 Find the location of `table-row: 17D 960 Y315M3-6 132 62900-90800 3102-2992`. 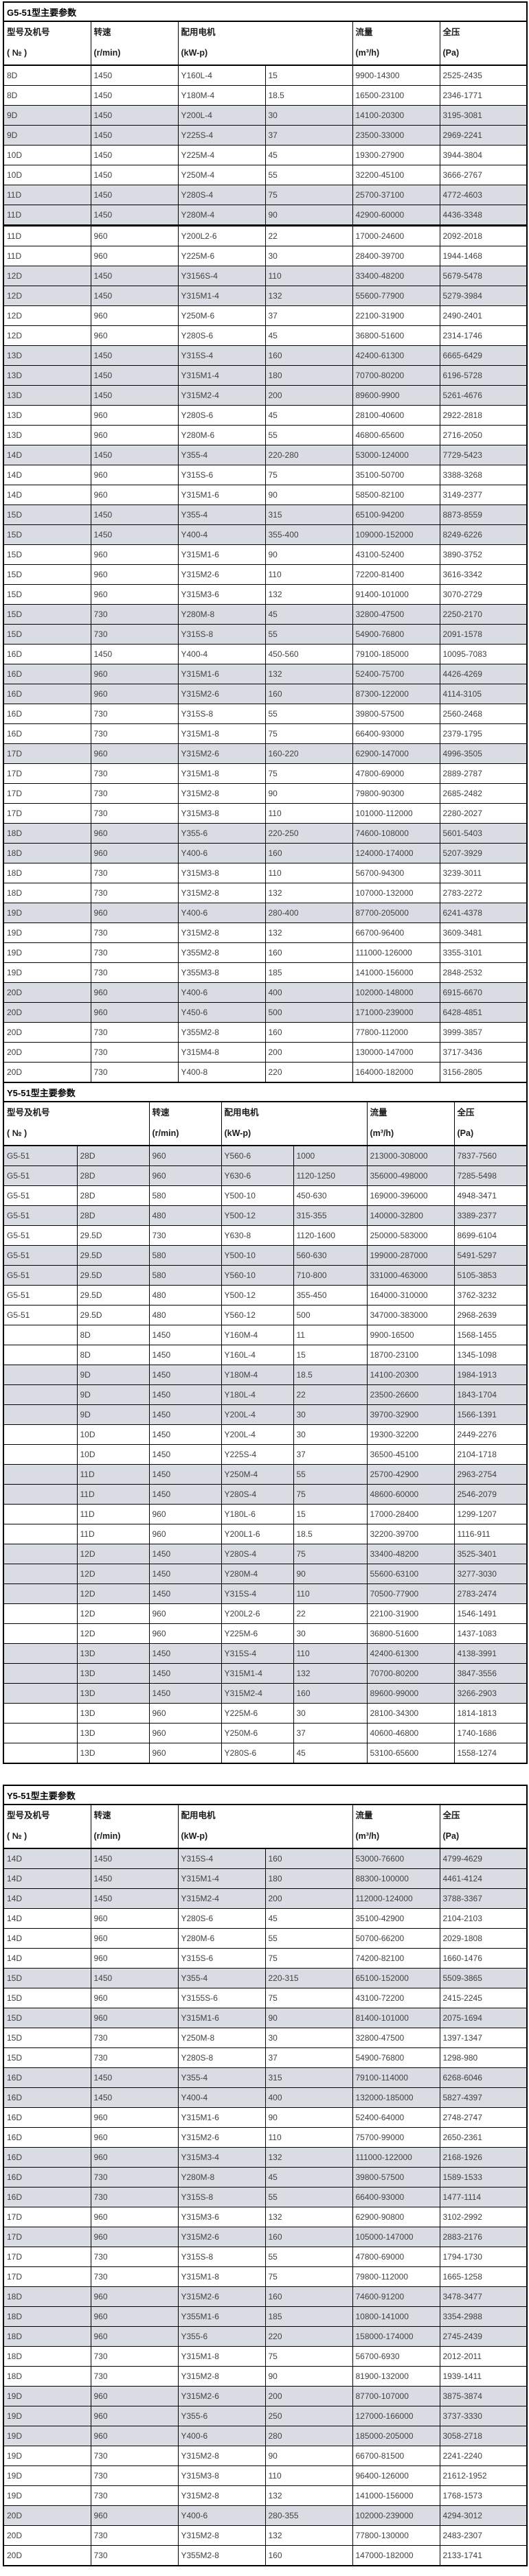

table-row: 17D 960 Y315M3-6 132 62900-90800 3102-2992 is located at coordinates (265, 2217).